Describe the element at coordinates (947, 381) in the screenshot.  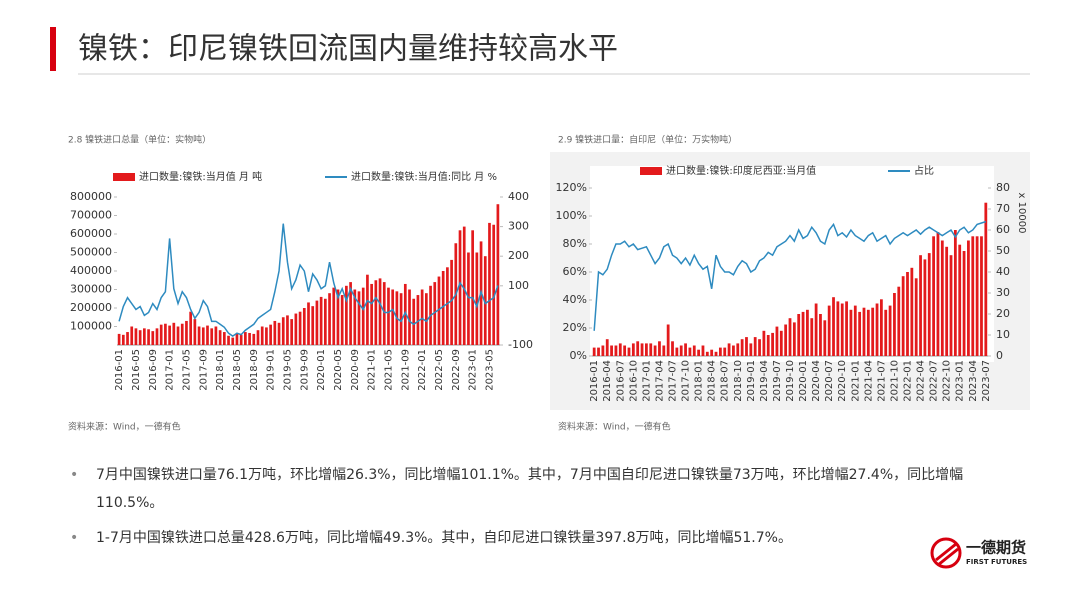
I see `x-tick-label: 2022-10` at that location.